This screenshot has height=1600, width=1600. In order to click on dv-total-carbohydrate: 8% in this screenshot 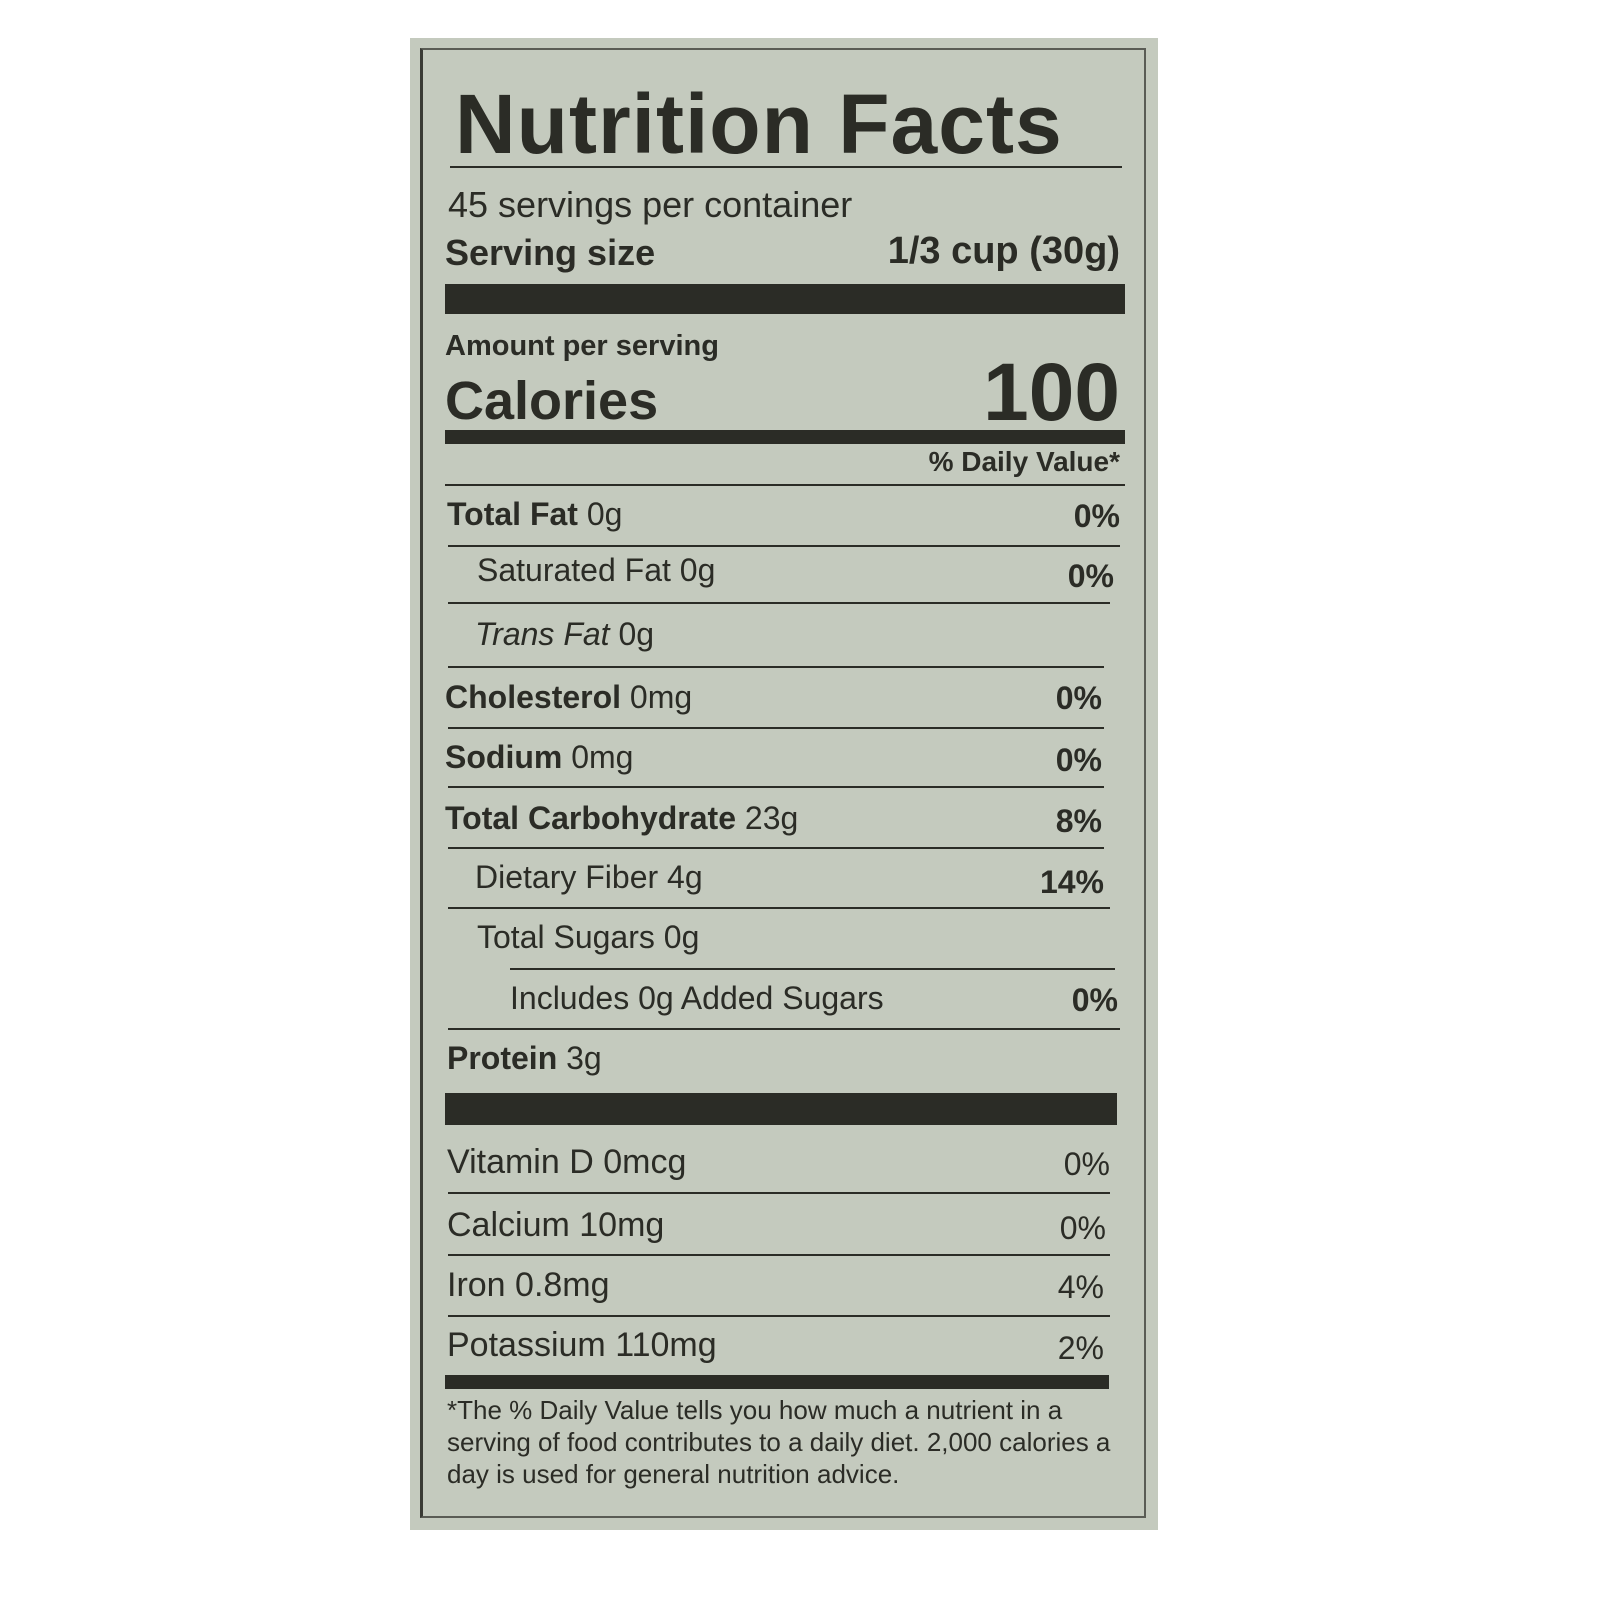, I will do `click(1078, 821)`.